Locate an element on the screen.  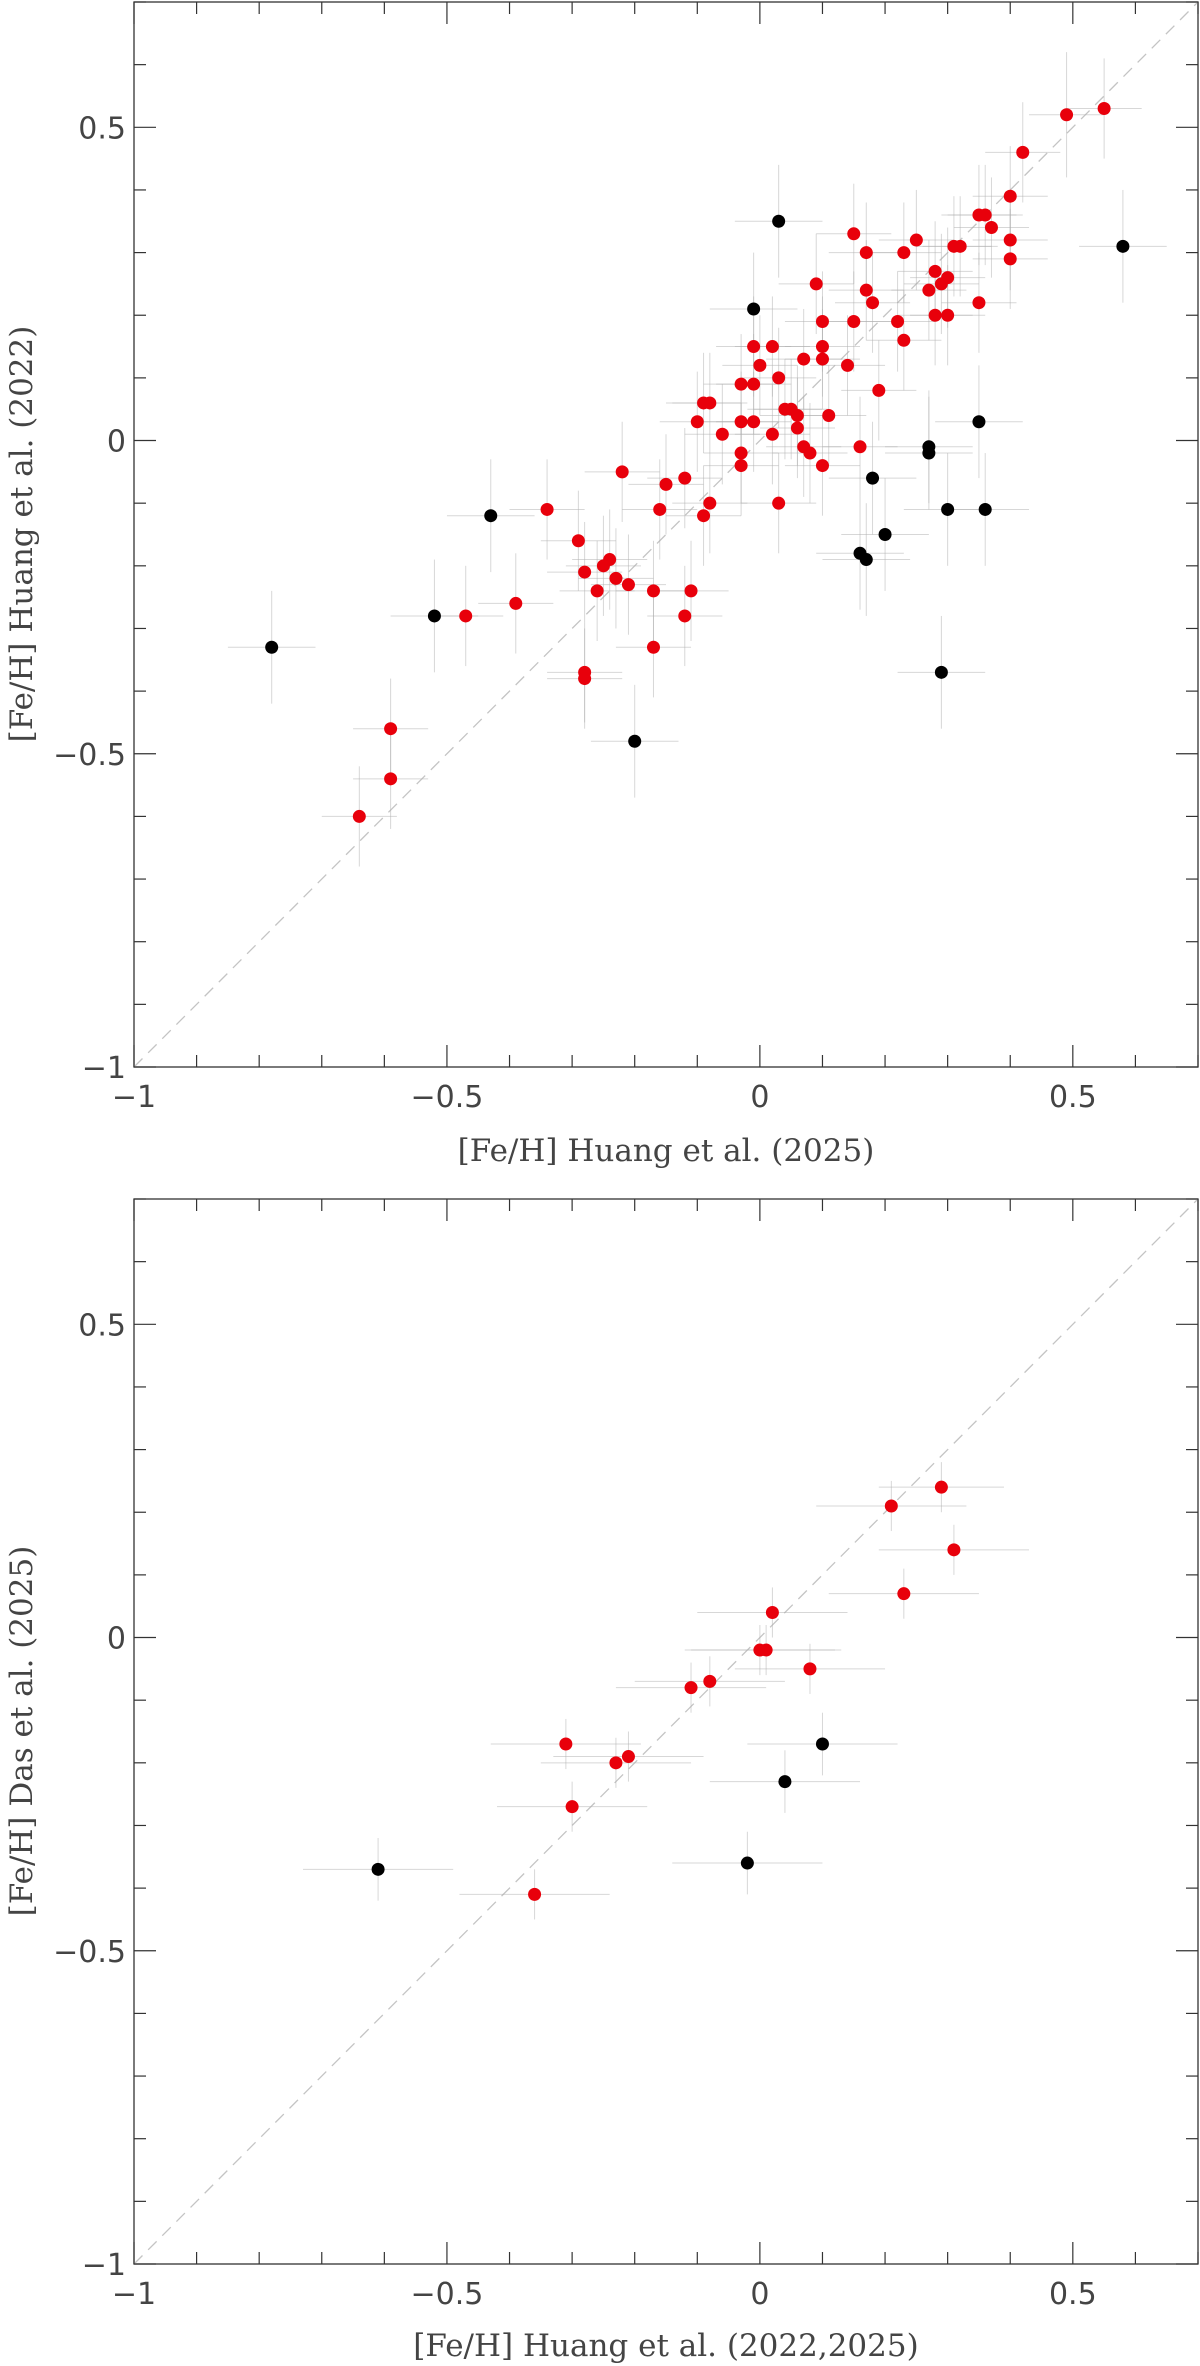
top-x-tick-label: 0 is located at coordinates (759, 1097).